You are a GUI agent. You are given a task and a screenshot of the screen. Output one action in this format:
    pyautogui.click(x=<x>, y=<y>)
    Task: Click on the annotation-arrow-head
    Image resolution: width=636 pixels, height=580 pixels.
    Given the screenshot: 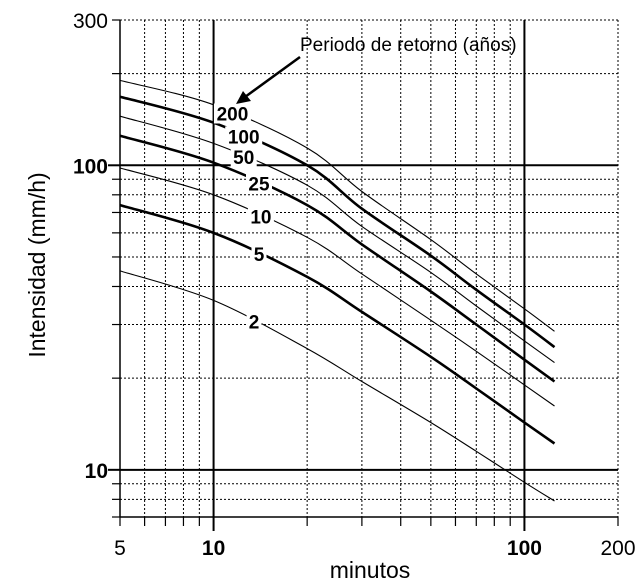 What is the action you would take?
    pyautogui.click(x=243, y=97)
    